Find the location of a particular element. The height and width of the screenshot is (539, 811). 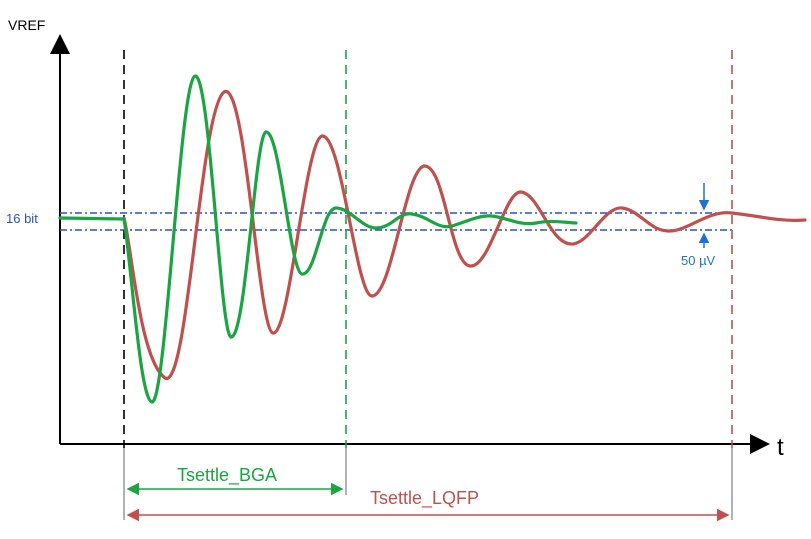

band-label: 16 bit is located at coordinates (22, 218).